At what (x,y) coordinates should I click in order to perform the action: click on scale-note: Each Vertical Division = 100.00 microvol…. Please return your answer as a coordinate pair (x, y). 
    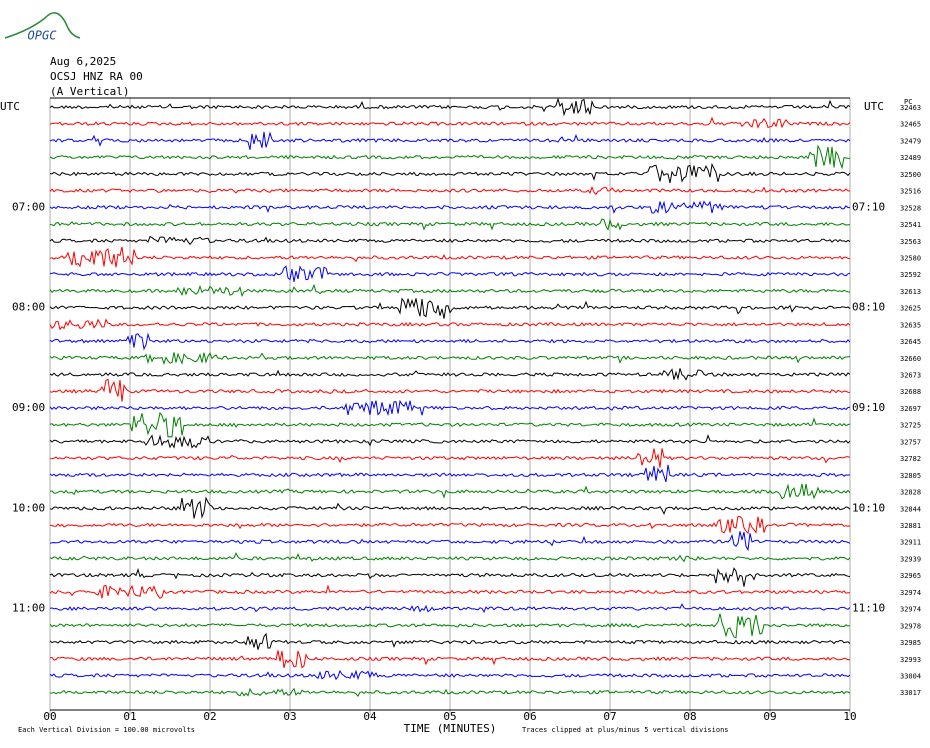
    Looking at the image, I should click on (106, 730).